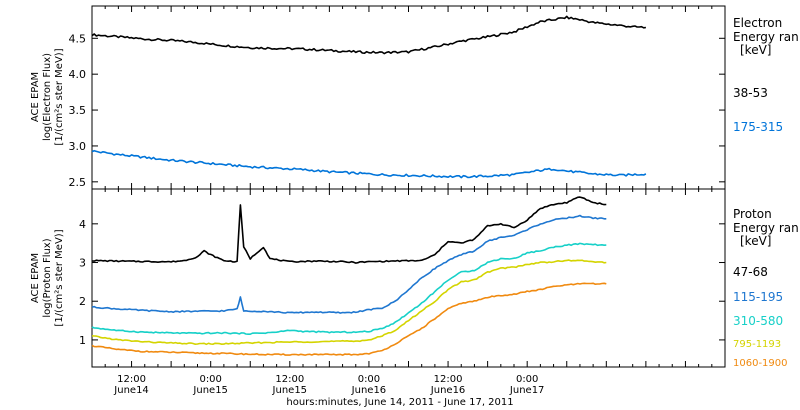 This screenshot has width=800, height=410. What do you see at coordinates (752, 214) in the screenshot?
I see `proton-legend-title-1: Proton` at bounding box center [752, 214].